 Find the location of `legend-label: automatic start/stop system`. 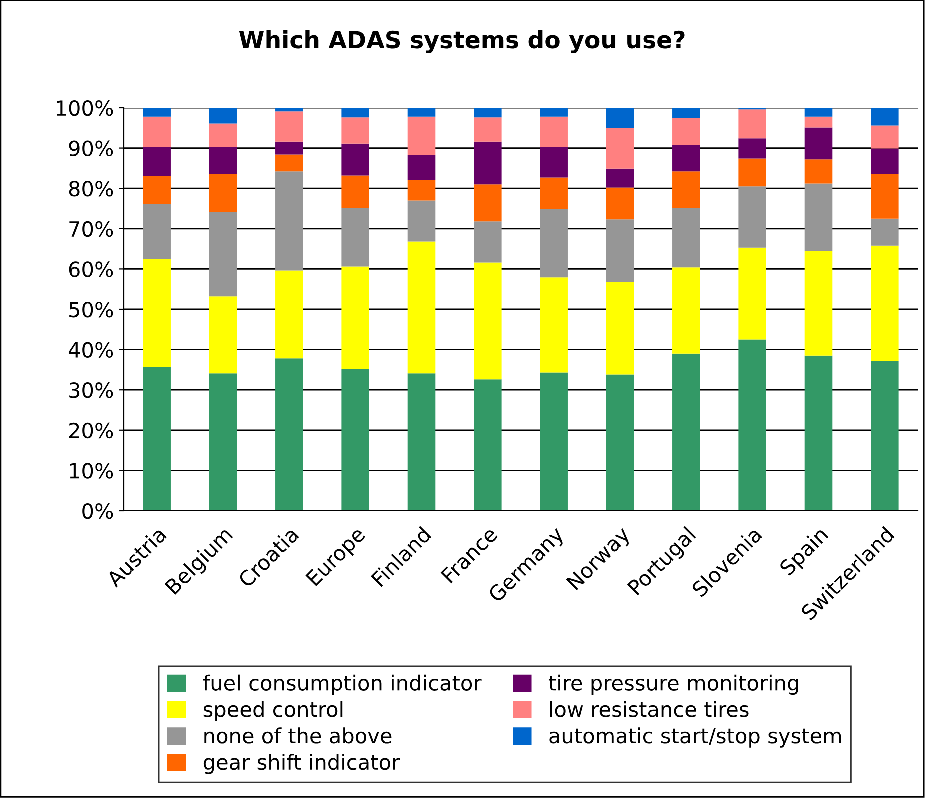

legend-label: automatic start/stop system is located at coordinates (696, 738).